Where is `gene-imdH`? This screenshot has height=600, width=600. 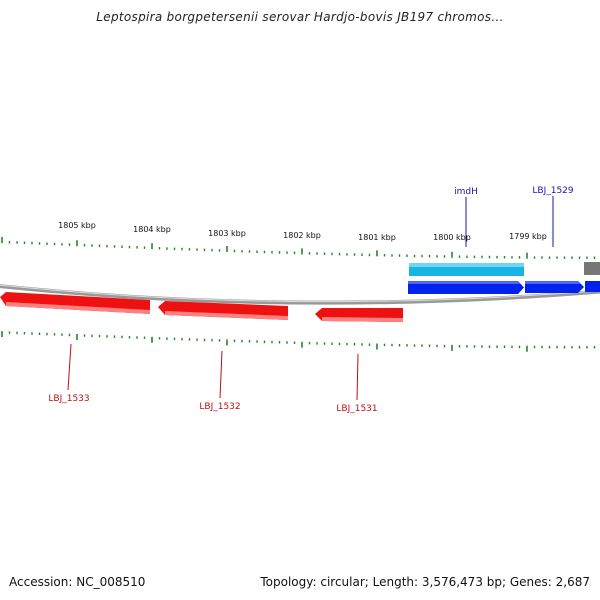 gene-imdH is located at coordinates (466, 287).